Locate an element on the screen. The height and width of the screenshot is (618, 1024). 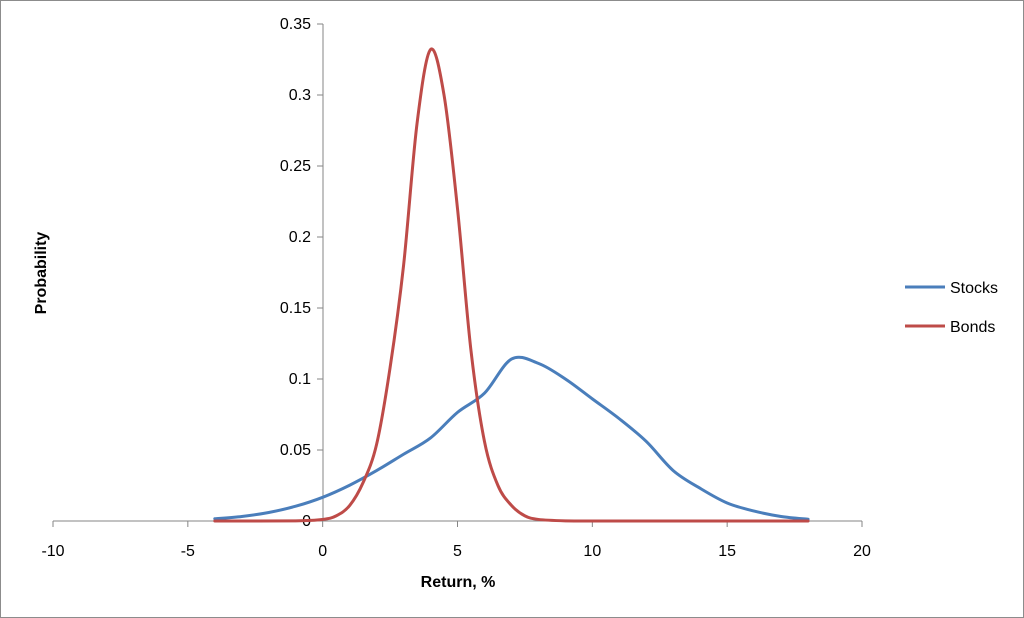
legend-label-stocks: Stocks is located at coordinates (974, 288).